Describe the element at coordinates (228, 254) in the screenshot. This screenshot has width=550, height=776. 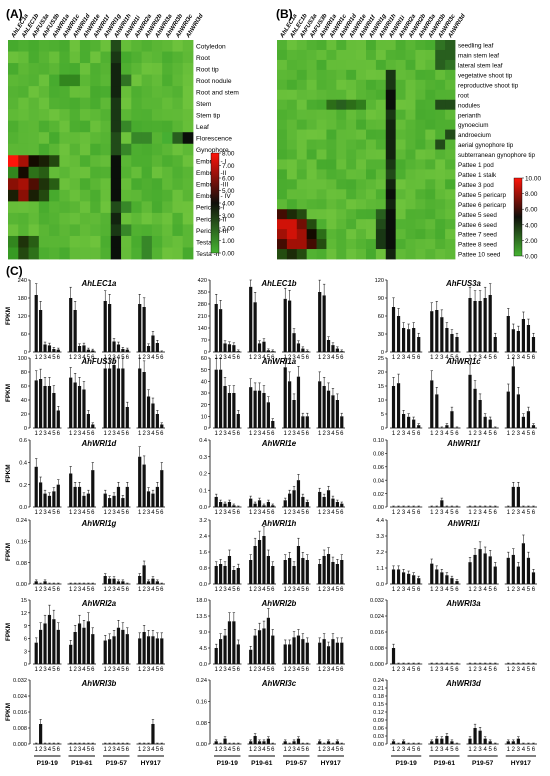
I see `colour-scale-tick-label: 0.00` at that location.